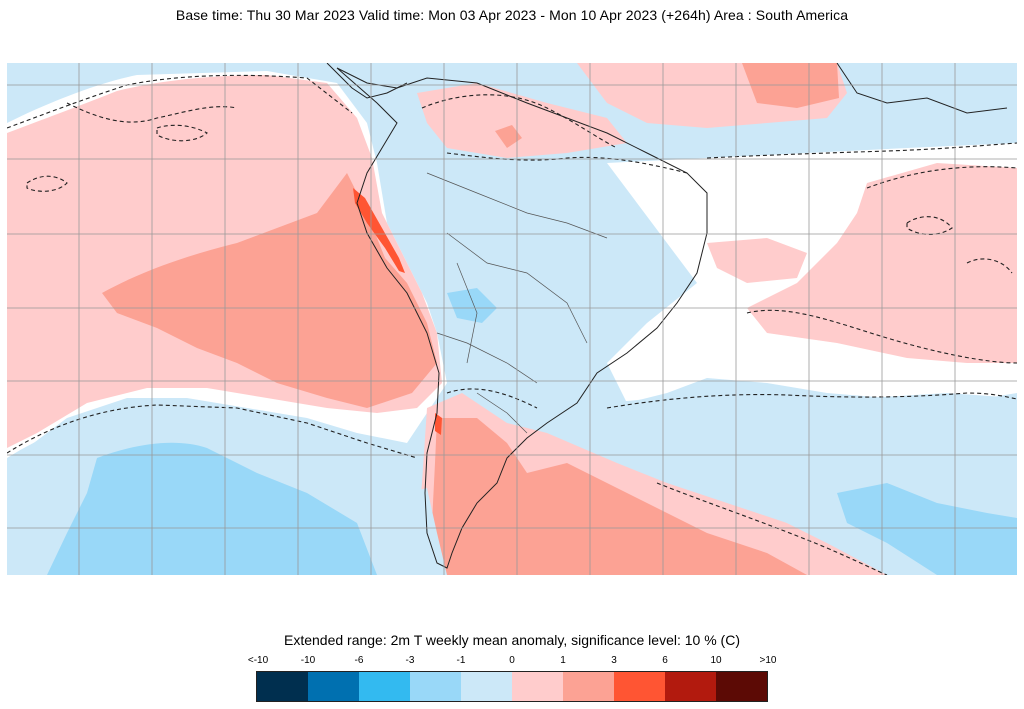  What do you see at coordinates (790, 85) in the screenshot?
I see `warm-spot-caribbean` at bounding box center [790, 85].